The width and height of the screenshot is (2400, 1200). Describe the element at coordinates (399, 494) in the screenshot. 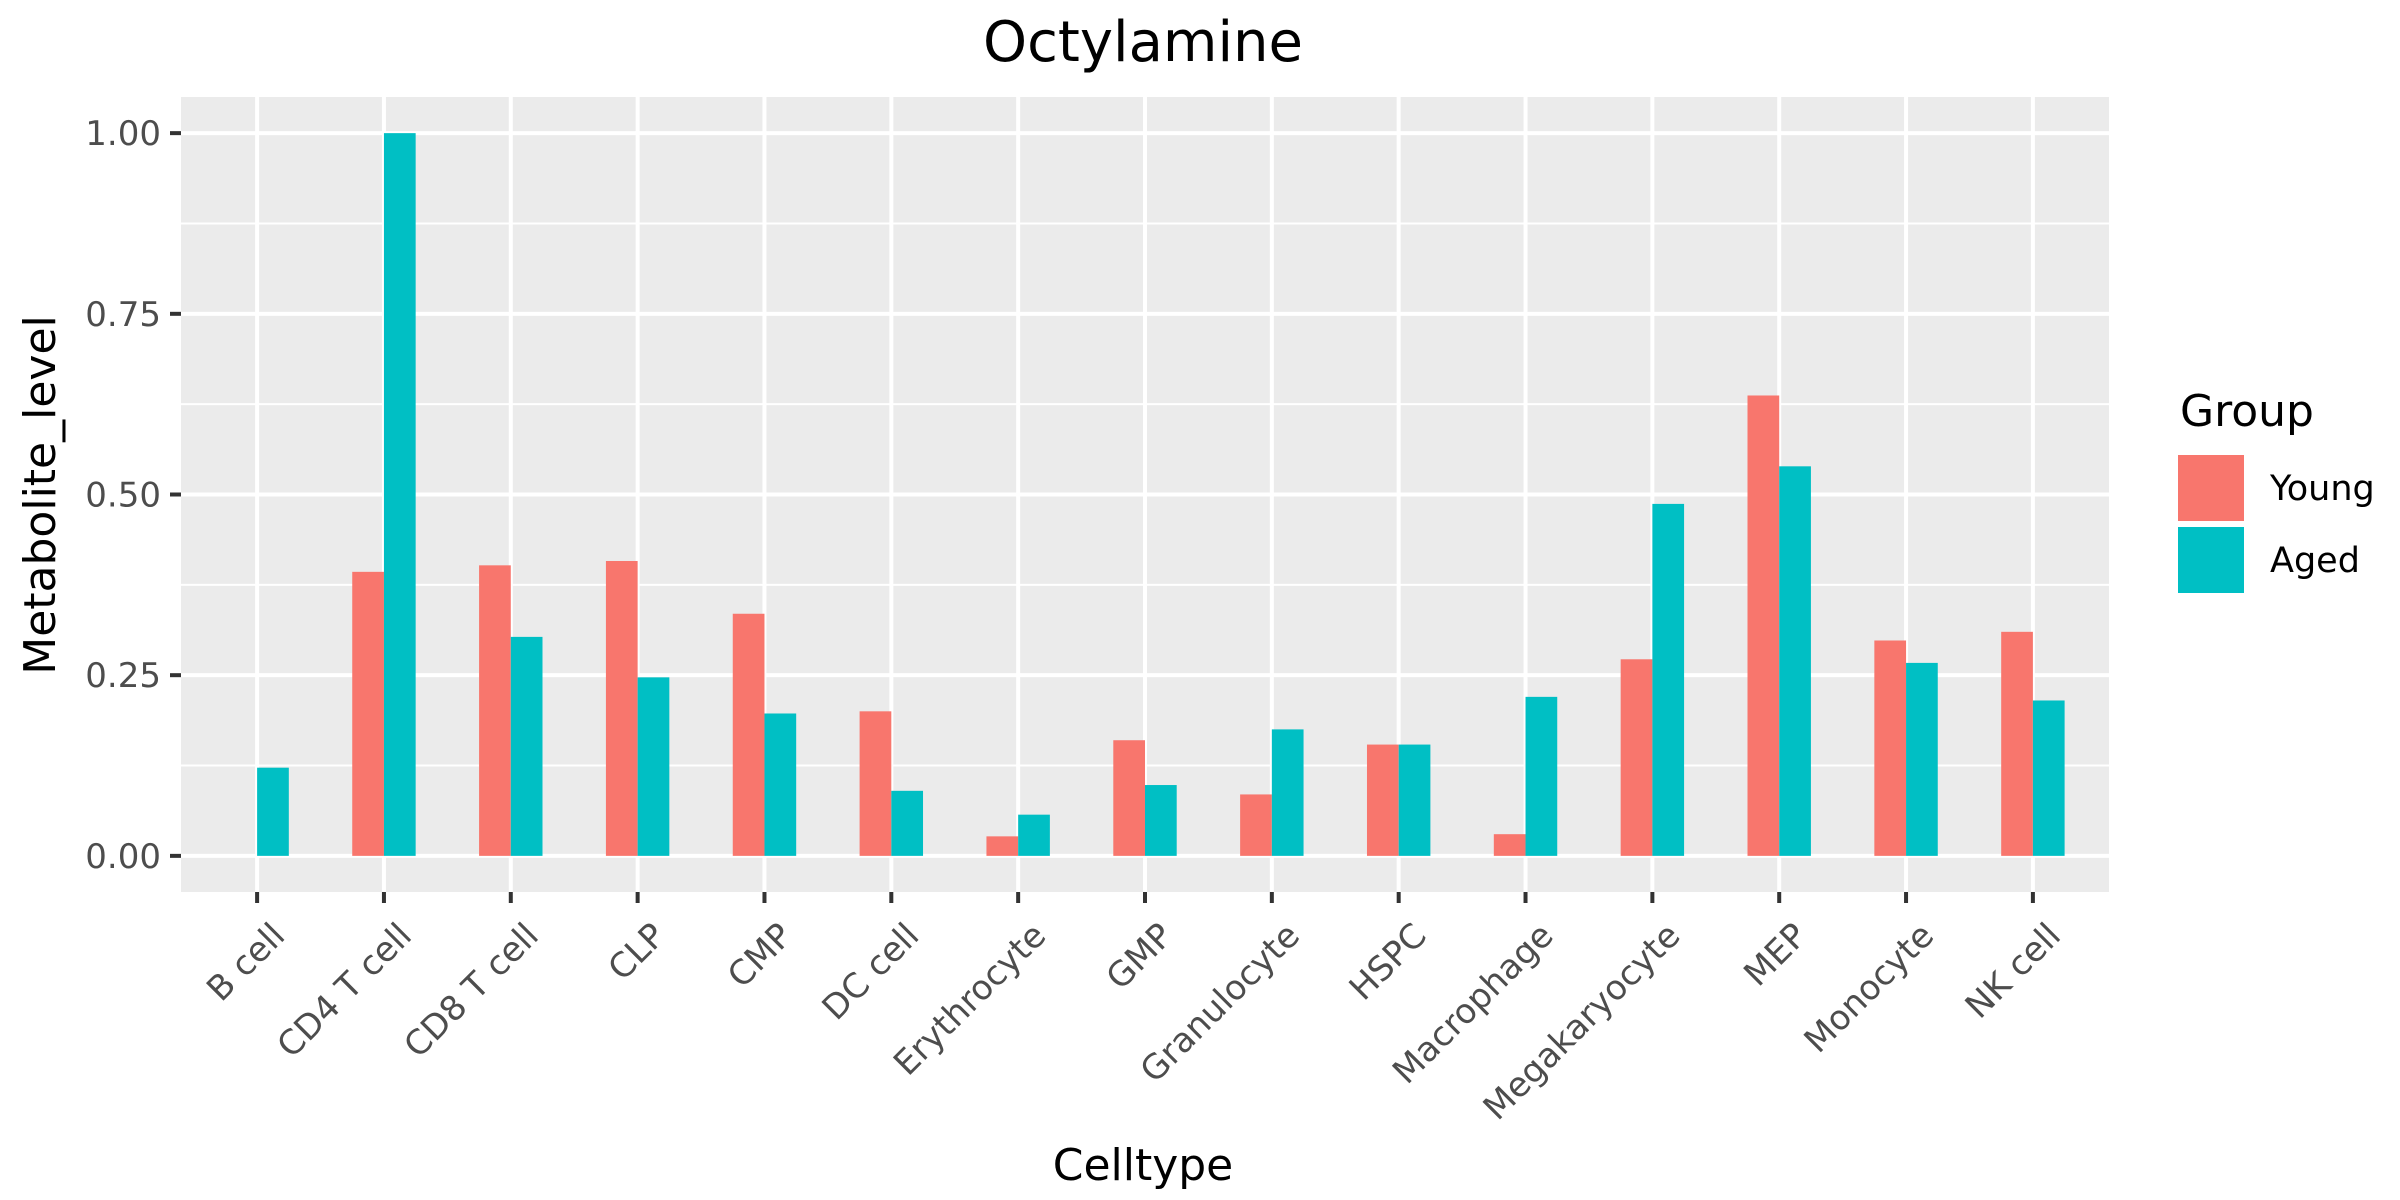

I see `bar-aged-cd4-t-cell` at that location.